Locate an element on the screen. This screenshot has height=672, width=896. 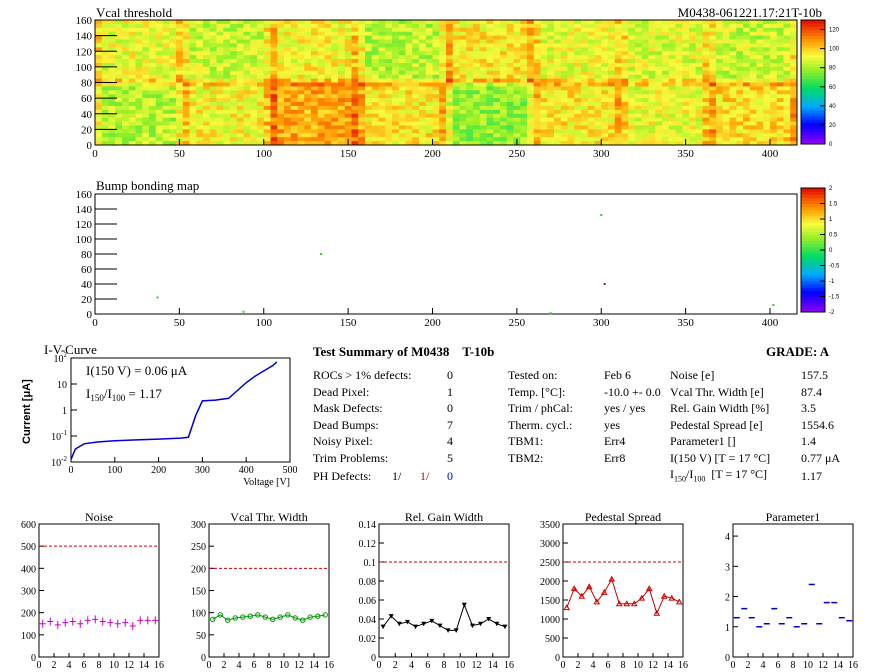
bump-x-axis: 0 50 100 150 200 250 300 350 400 is located at coordinates (435, 318).